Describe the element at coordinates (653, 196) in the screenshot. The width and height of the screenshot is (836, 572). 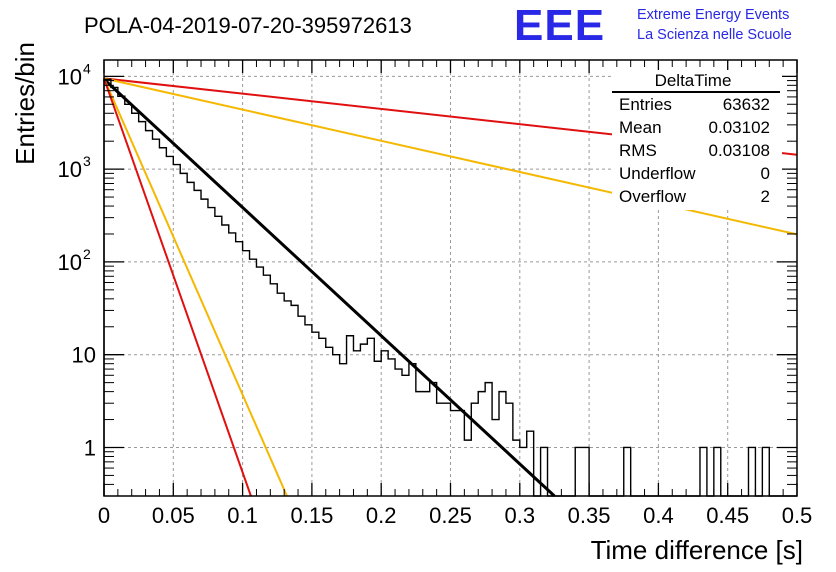
I see `stats-row-label: Overflow` at that location.